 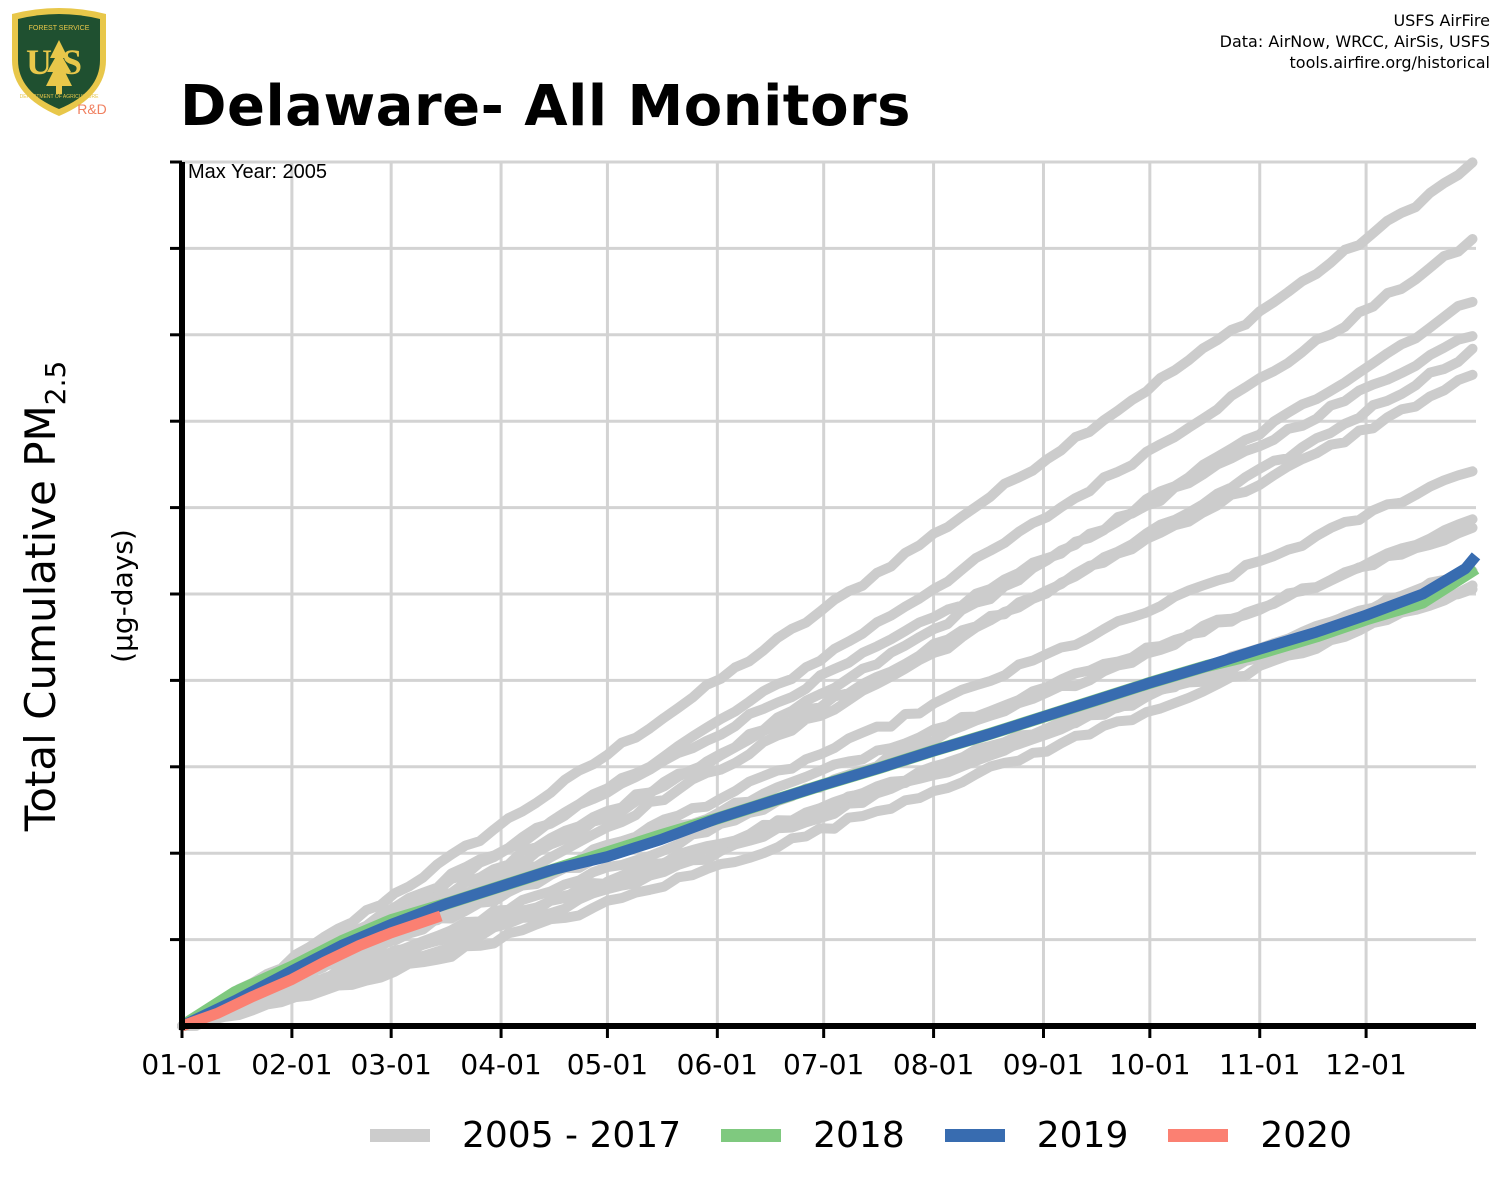 I want to click on credit-data-sources: Data: AirNow, WRCC, AirSis, USFS, so click(x=1354, y=41).